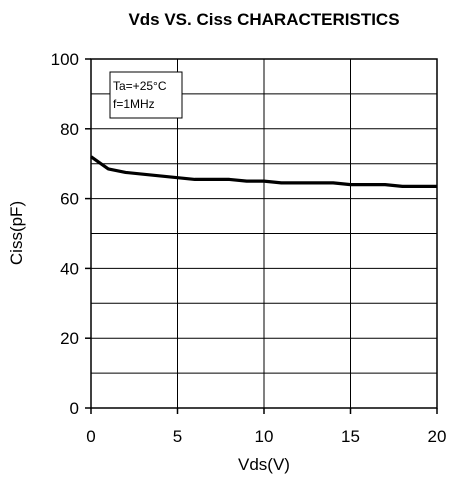 The height and width of the screenshot is (477, 449). I want to click on series-layer, so click(263, 171).